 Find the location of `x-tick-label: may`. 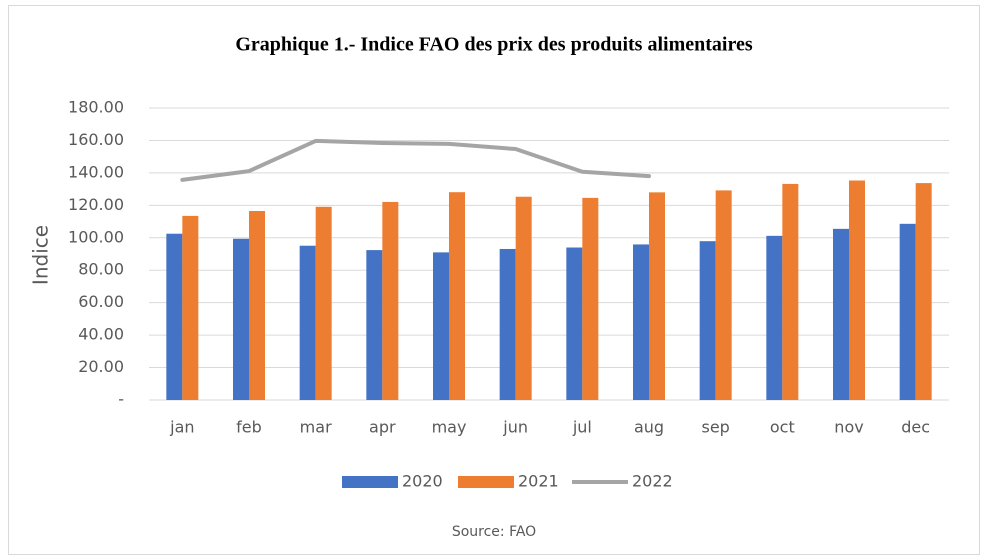

x-tick-label: may is located at coordinates (449, 427).